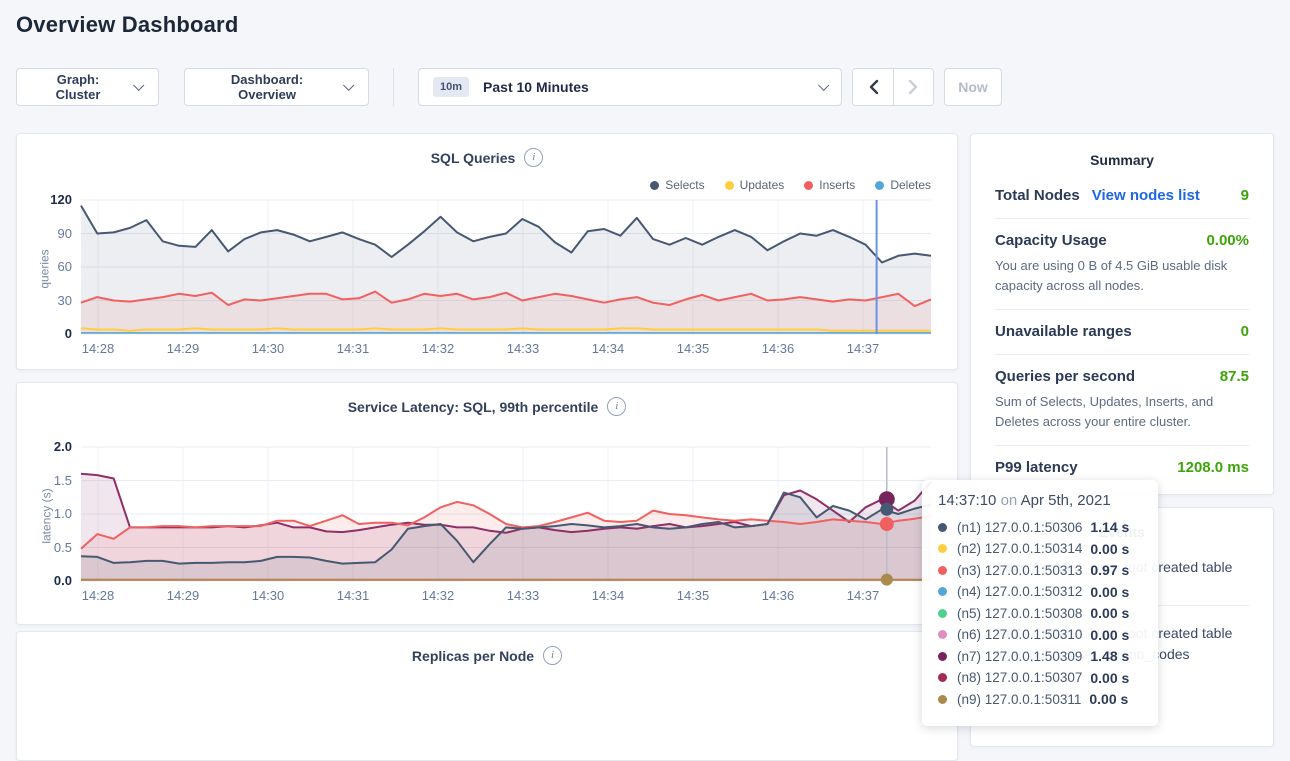  What do you see at coordinates (393, 87) in the screenshot?
I see `divider` at bounding box center [393, 87].